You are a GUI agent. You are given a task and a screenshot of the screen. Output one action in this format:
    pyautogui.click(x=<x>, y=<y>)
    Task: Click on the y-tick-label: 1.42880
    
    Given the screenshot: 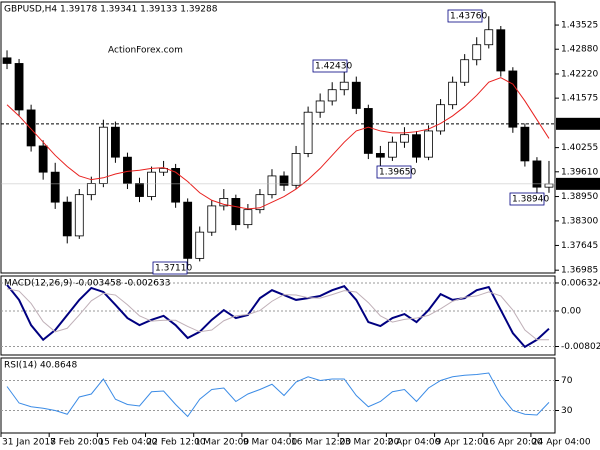 What is the action you would take?
    pyautogui.click(x=579, y=50)
    